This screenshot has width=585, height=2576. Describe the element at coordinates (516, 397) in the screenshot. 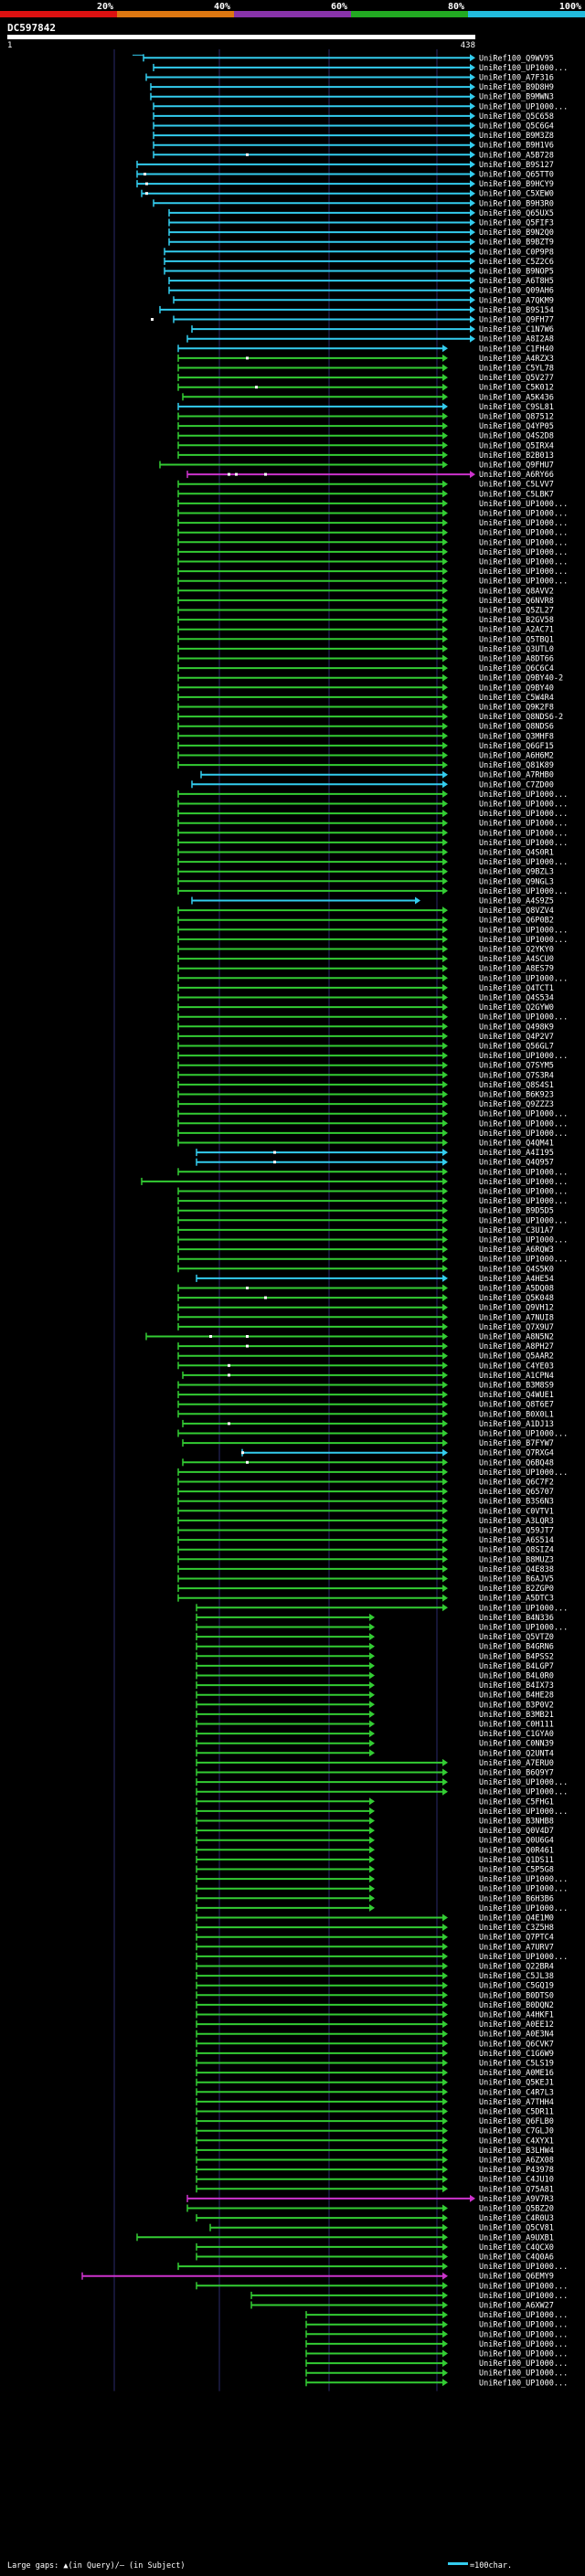

I see `hit-label: UniRef100_A5K436` at that location.